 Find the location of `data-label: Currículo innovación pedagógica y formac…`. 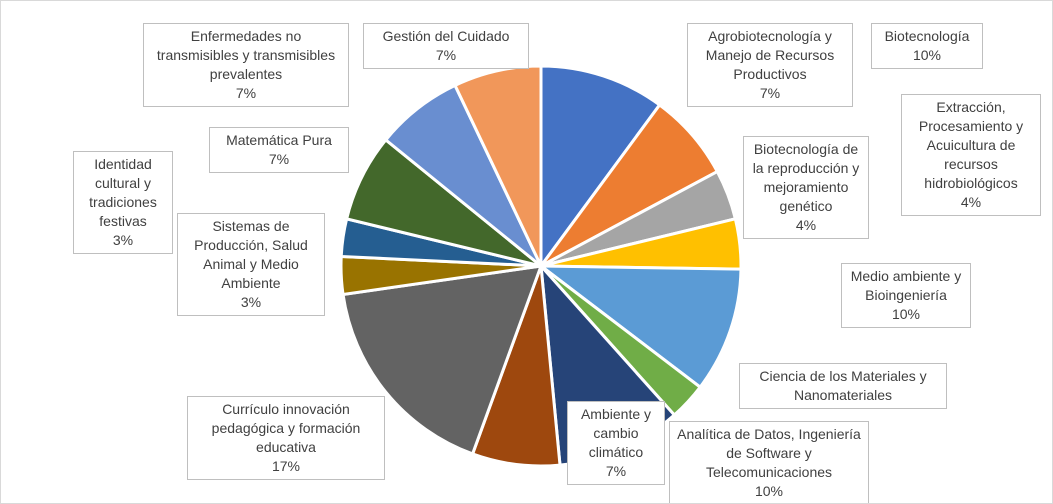

data-label: Currículo innovación pedagógica y formac… is located at coordinates (286, 438).